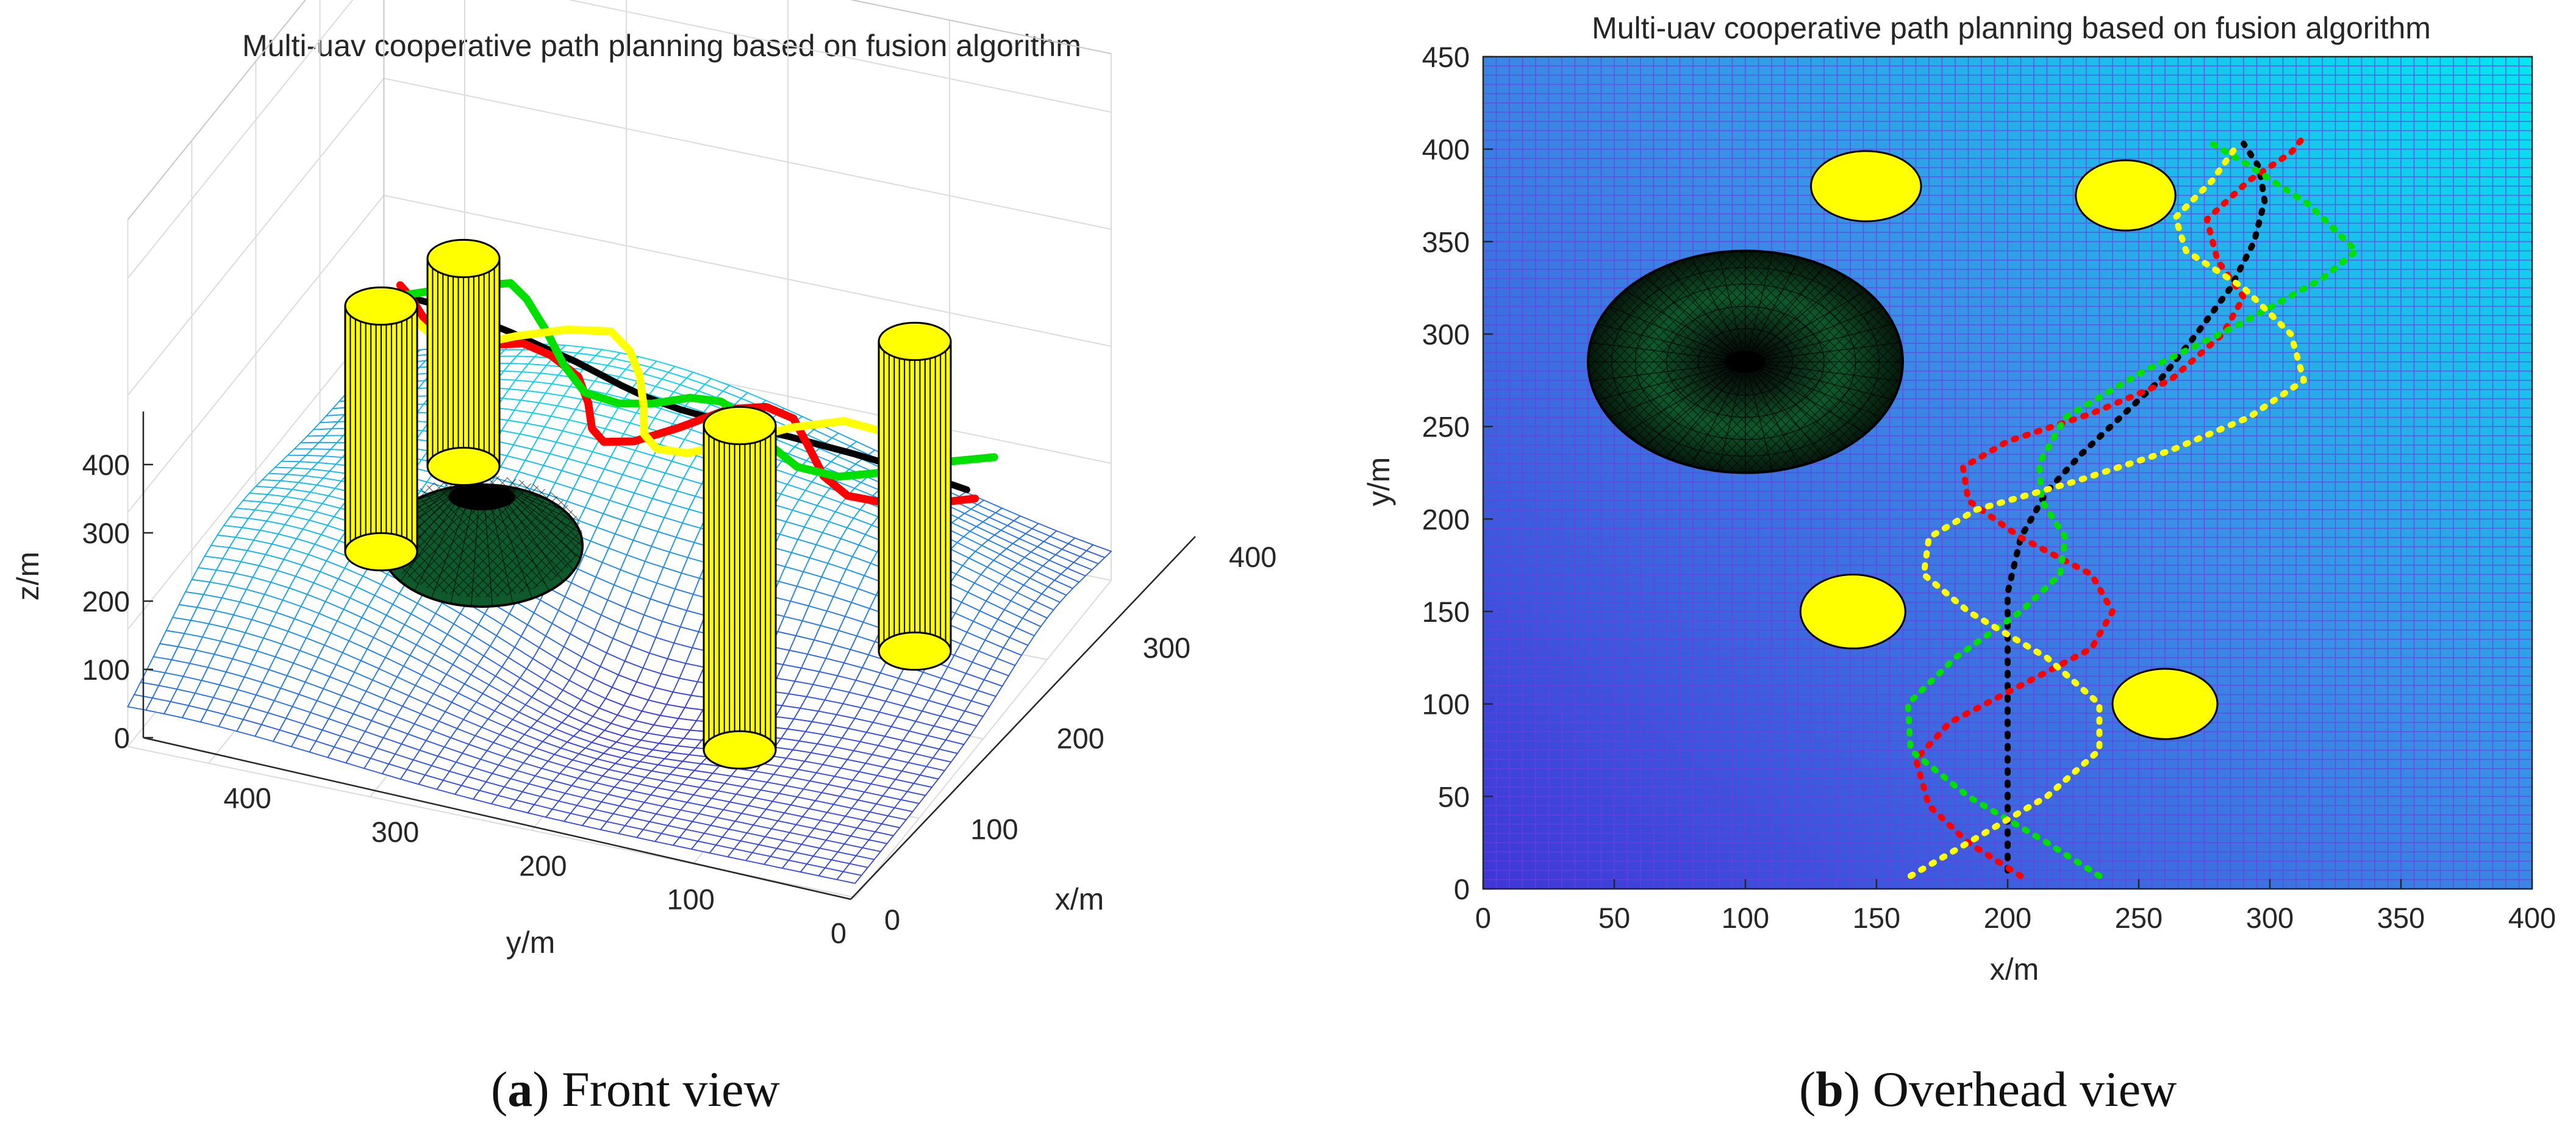  Describe the element at coordinates (1446, 150) in the screenshot. I see `y-tick-label: 400` at that location.